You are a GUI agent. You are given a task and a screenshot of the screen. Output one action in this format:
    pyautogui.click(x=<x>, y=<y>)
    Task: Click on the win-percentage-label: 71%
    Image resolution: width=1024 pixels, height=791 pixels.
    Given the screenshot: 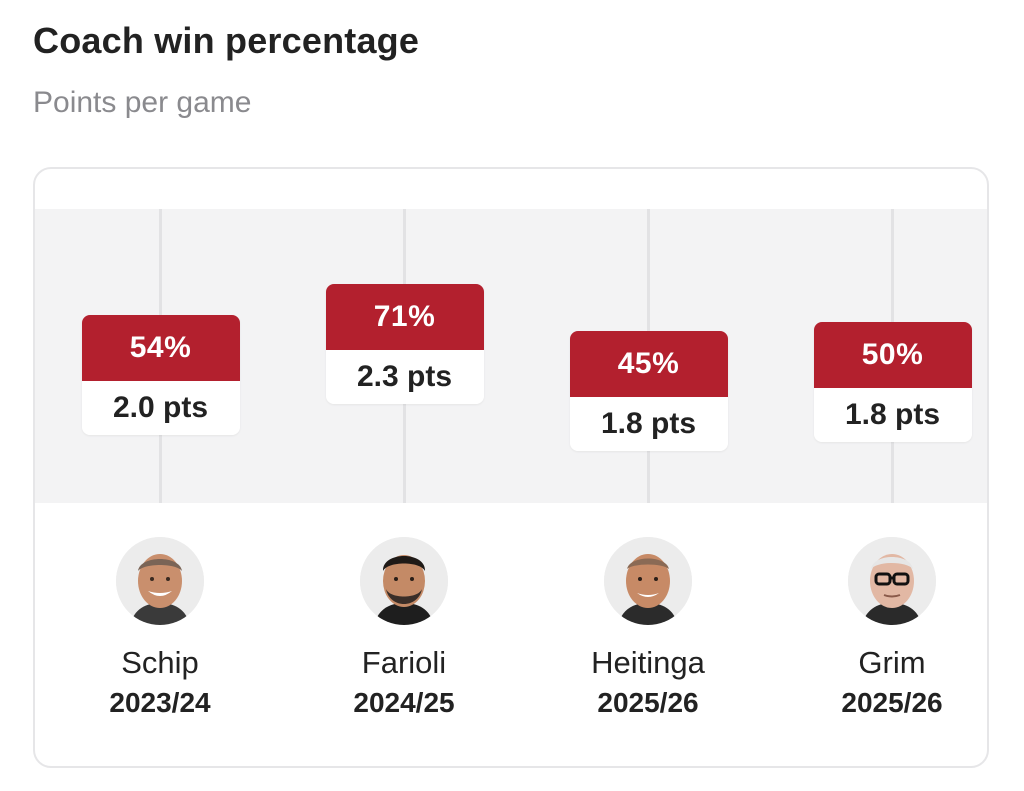 What is the action you would take?
    pyautogui.click(x=404, y=316)
    